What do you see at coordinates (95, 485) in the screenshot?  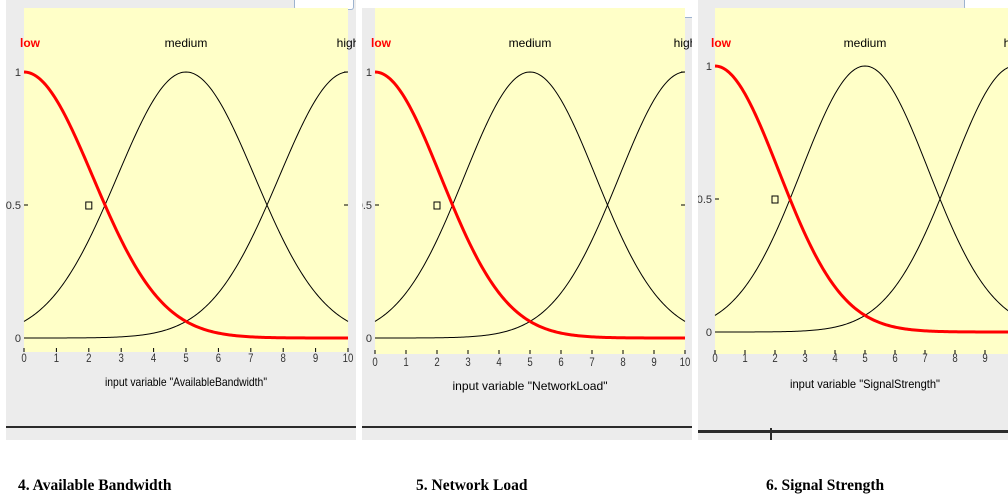 I see `caption-available-bandwidth: 4. Available Bandwidth` at bounding box center [95, 485].